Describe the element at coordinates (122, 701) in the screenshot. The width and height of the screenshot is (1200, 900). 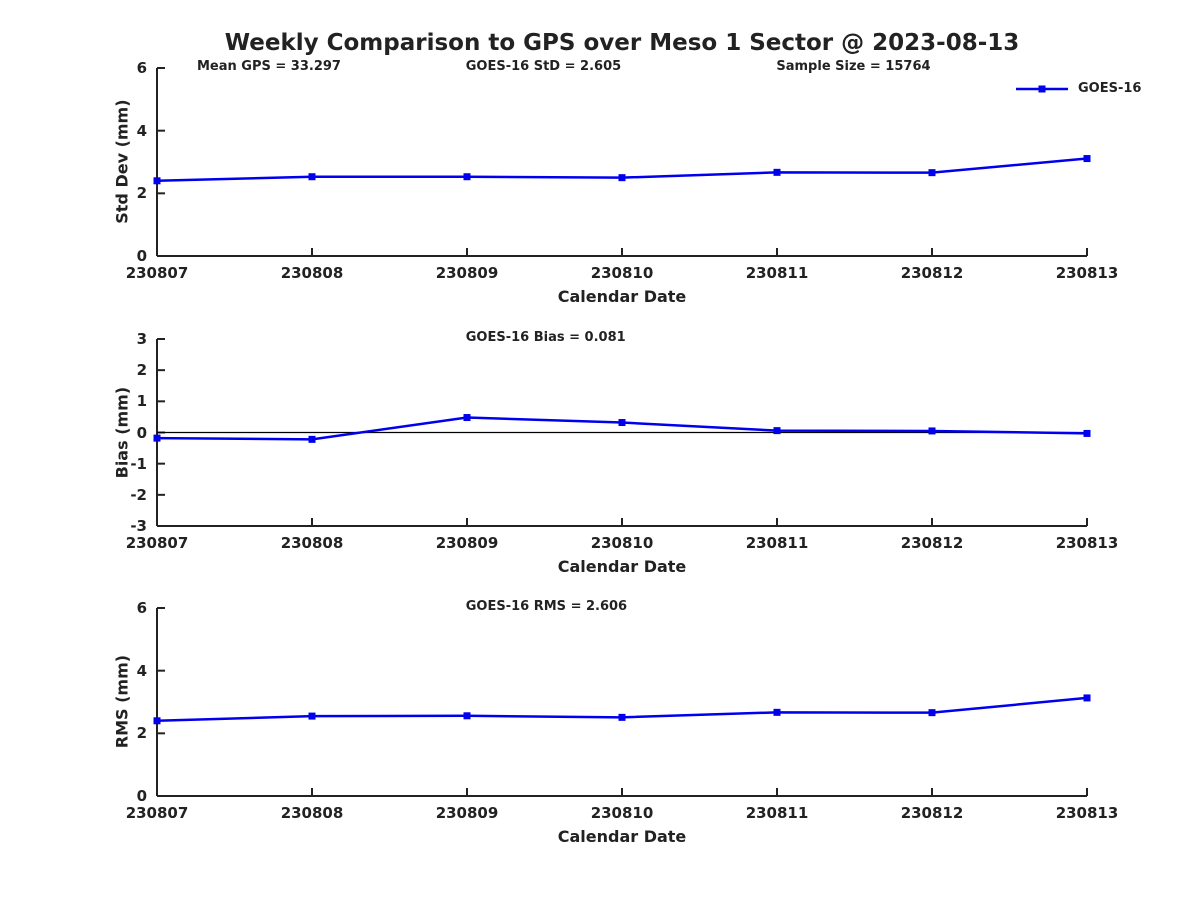
I see `y-axis-label: RMS (mm)` at that location.